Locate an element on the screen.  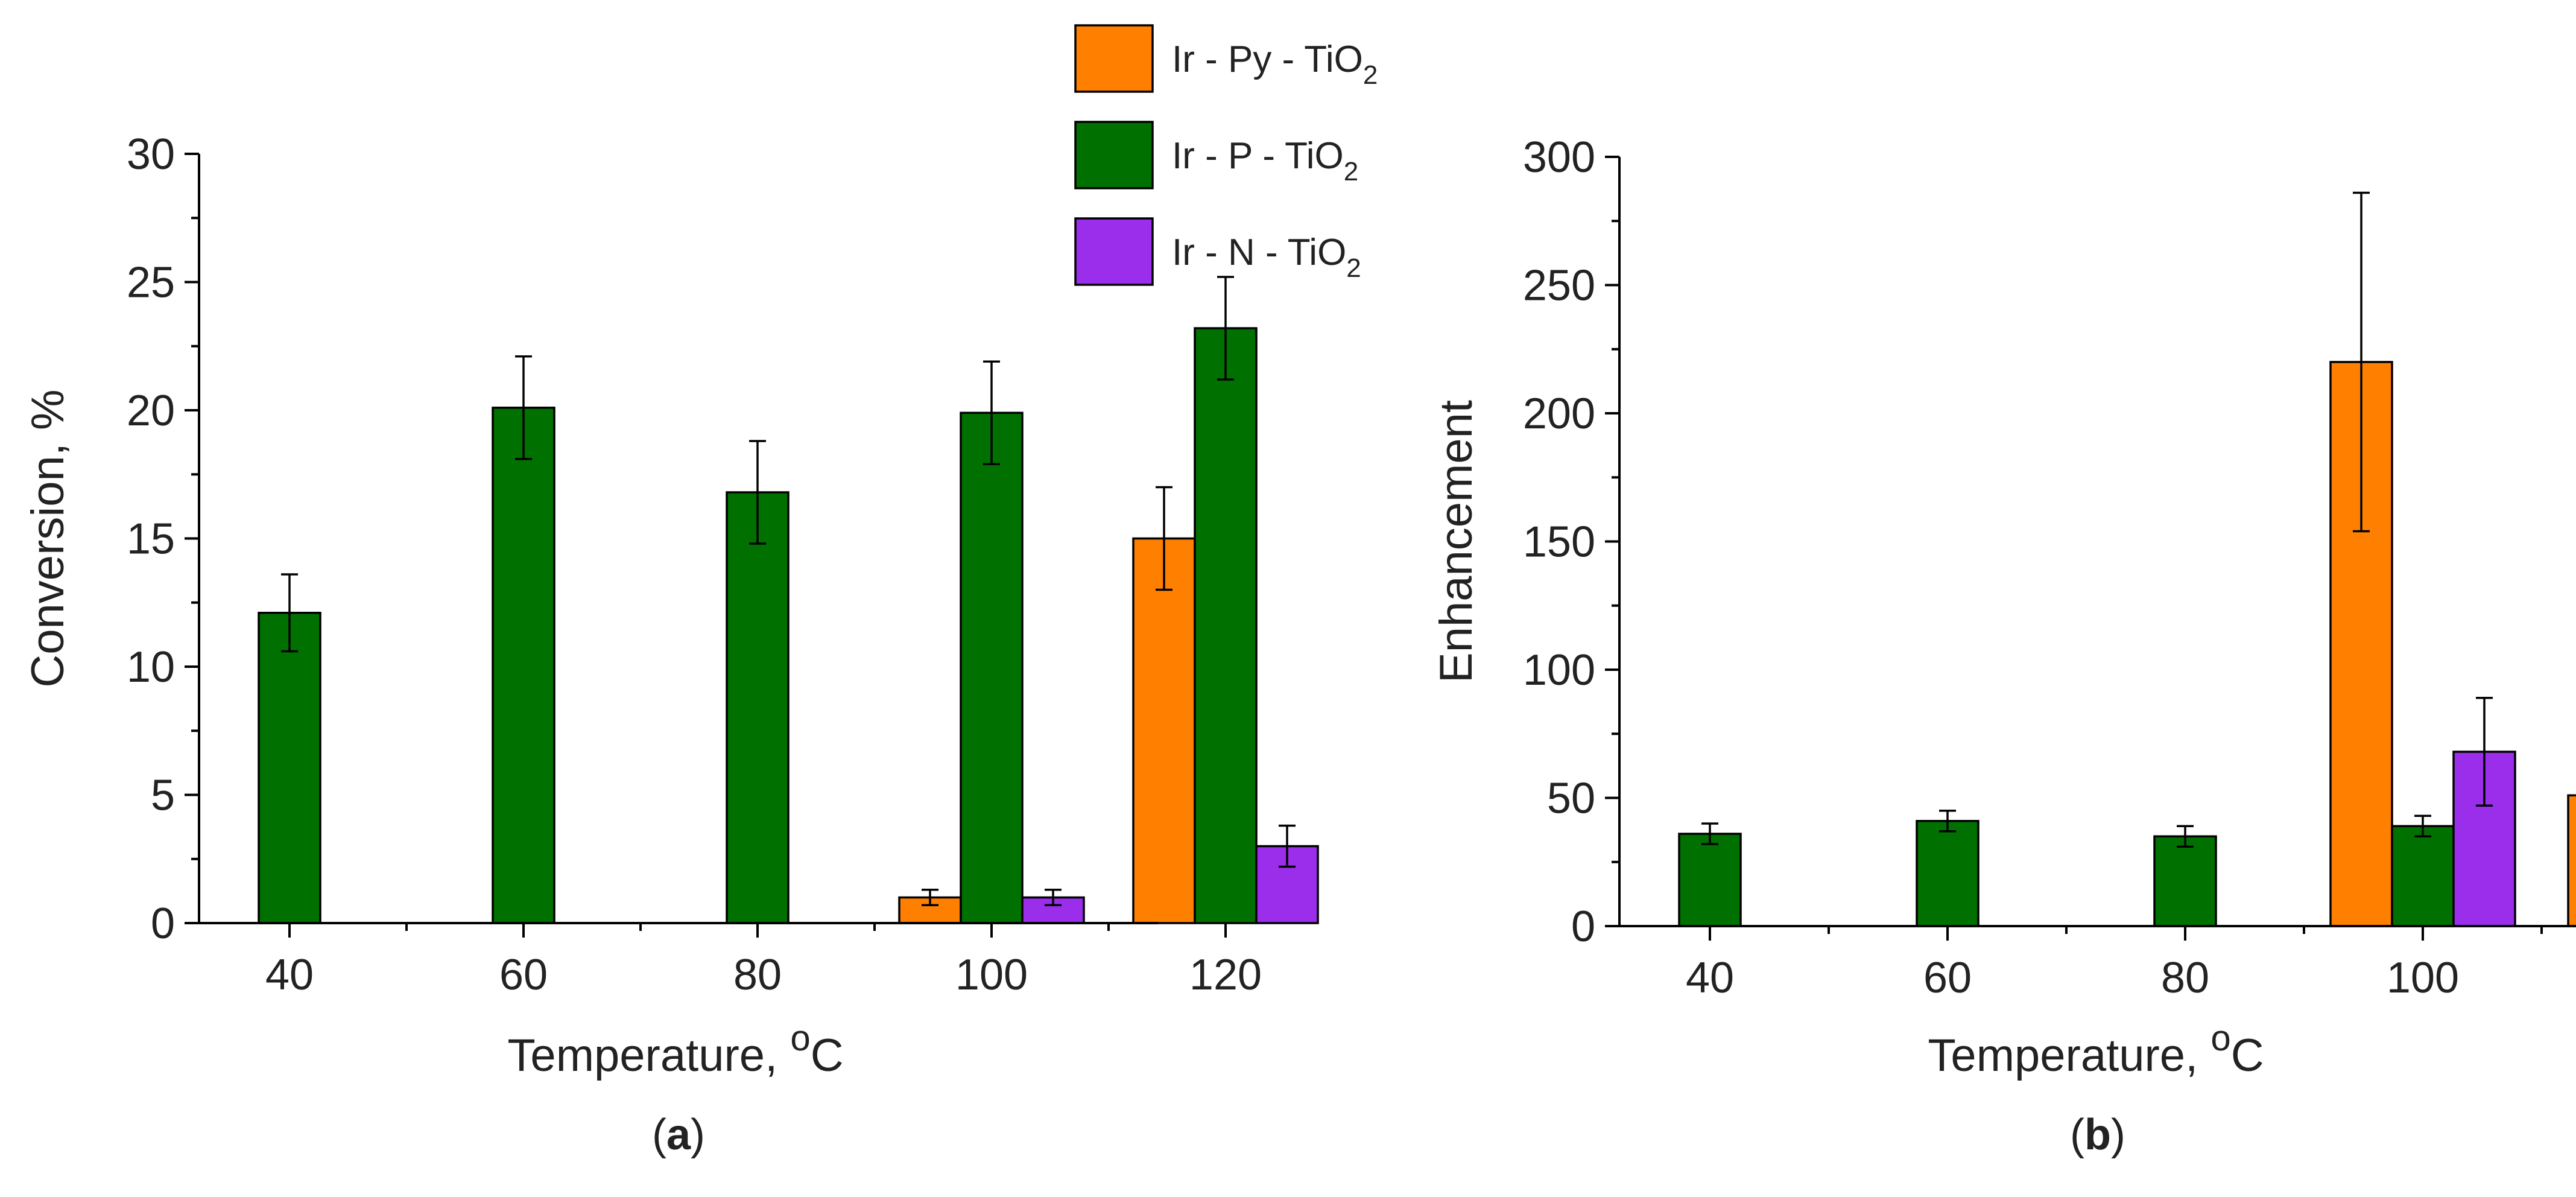
y-tick-label: 20 is located at coordinates (151, 411).